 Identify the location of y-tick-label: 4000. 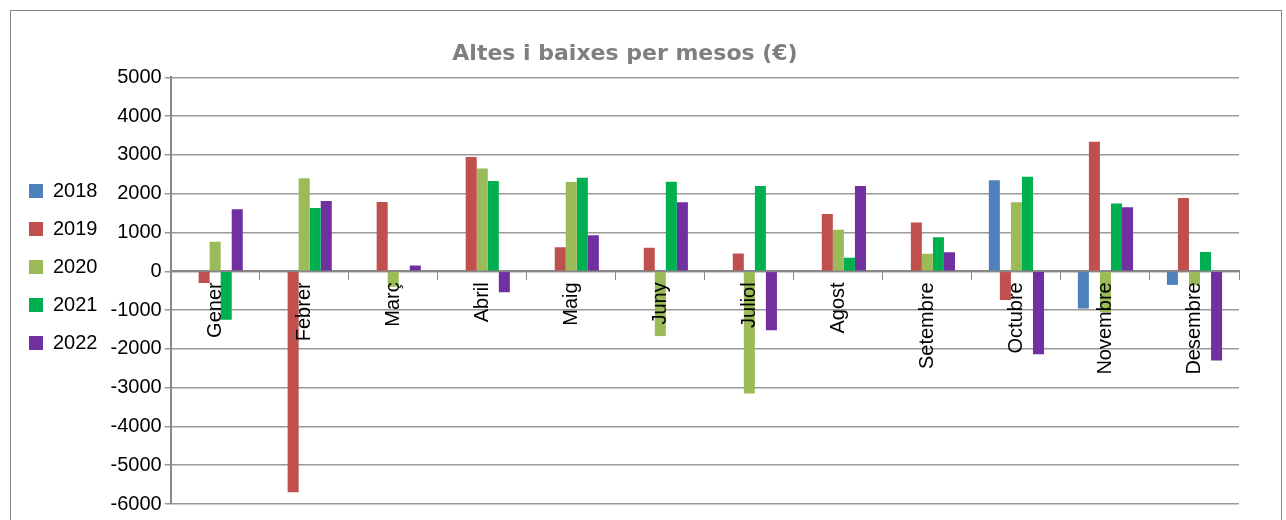
(139, 114).